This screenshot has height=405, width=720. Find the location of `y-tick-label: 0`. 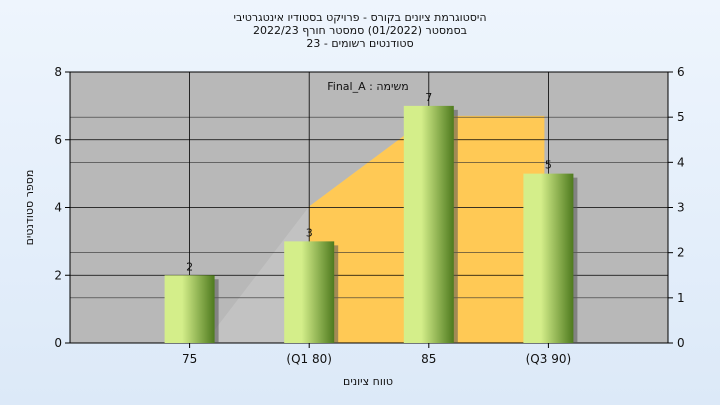

y-tick-label: 0 is located at coordinates (58, 343).